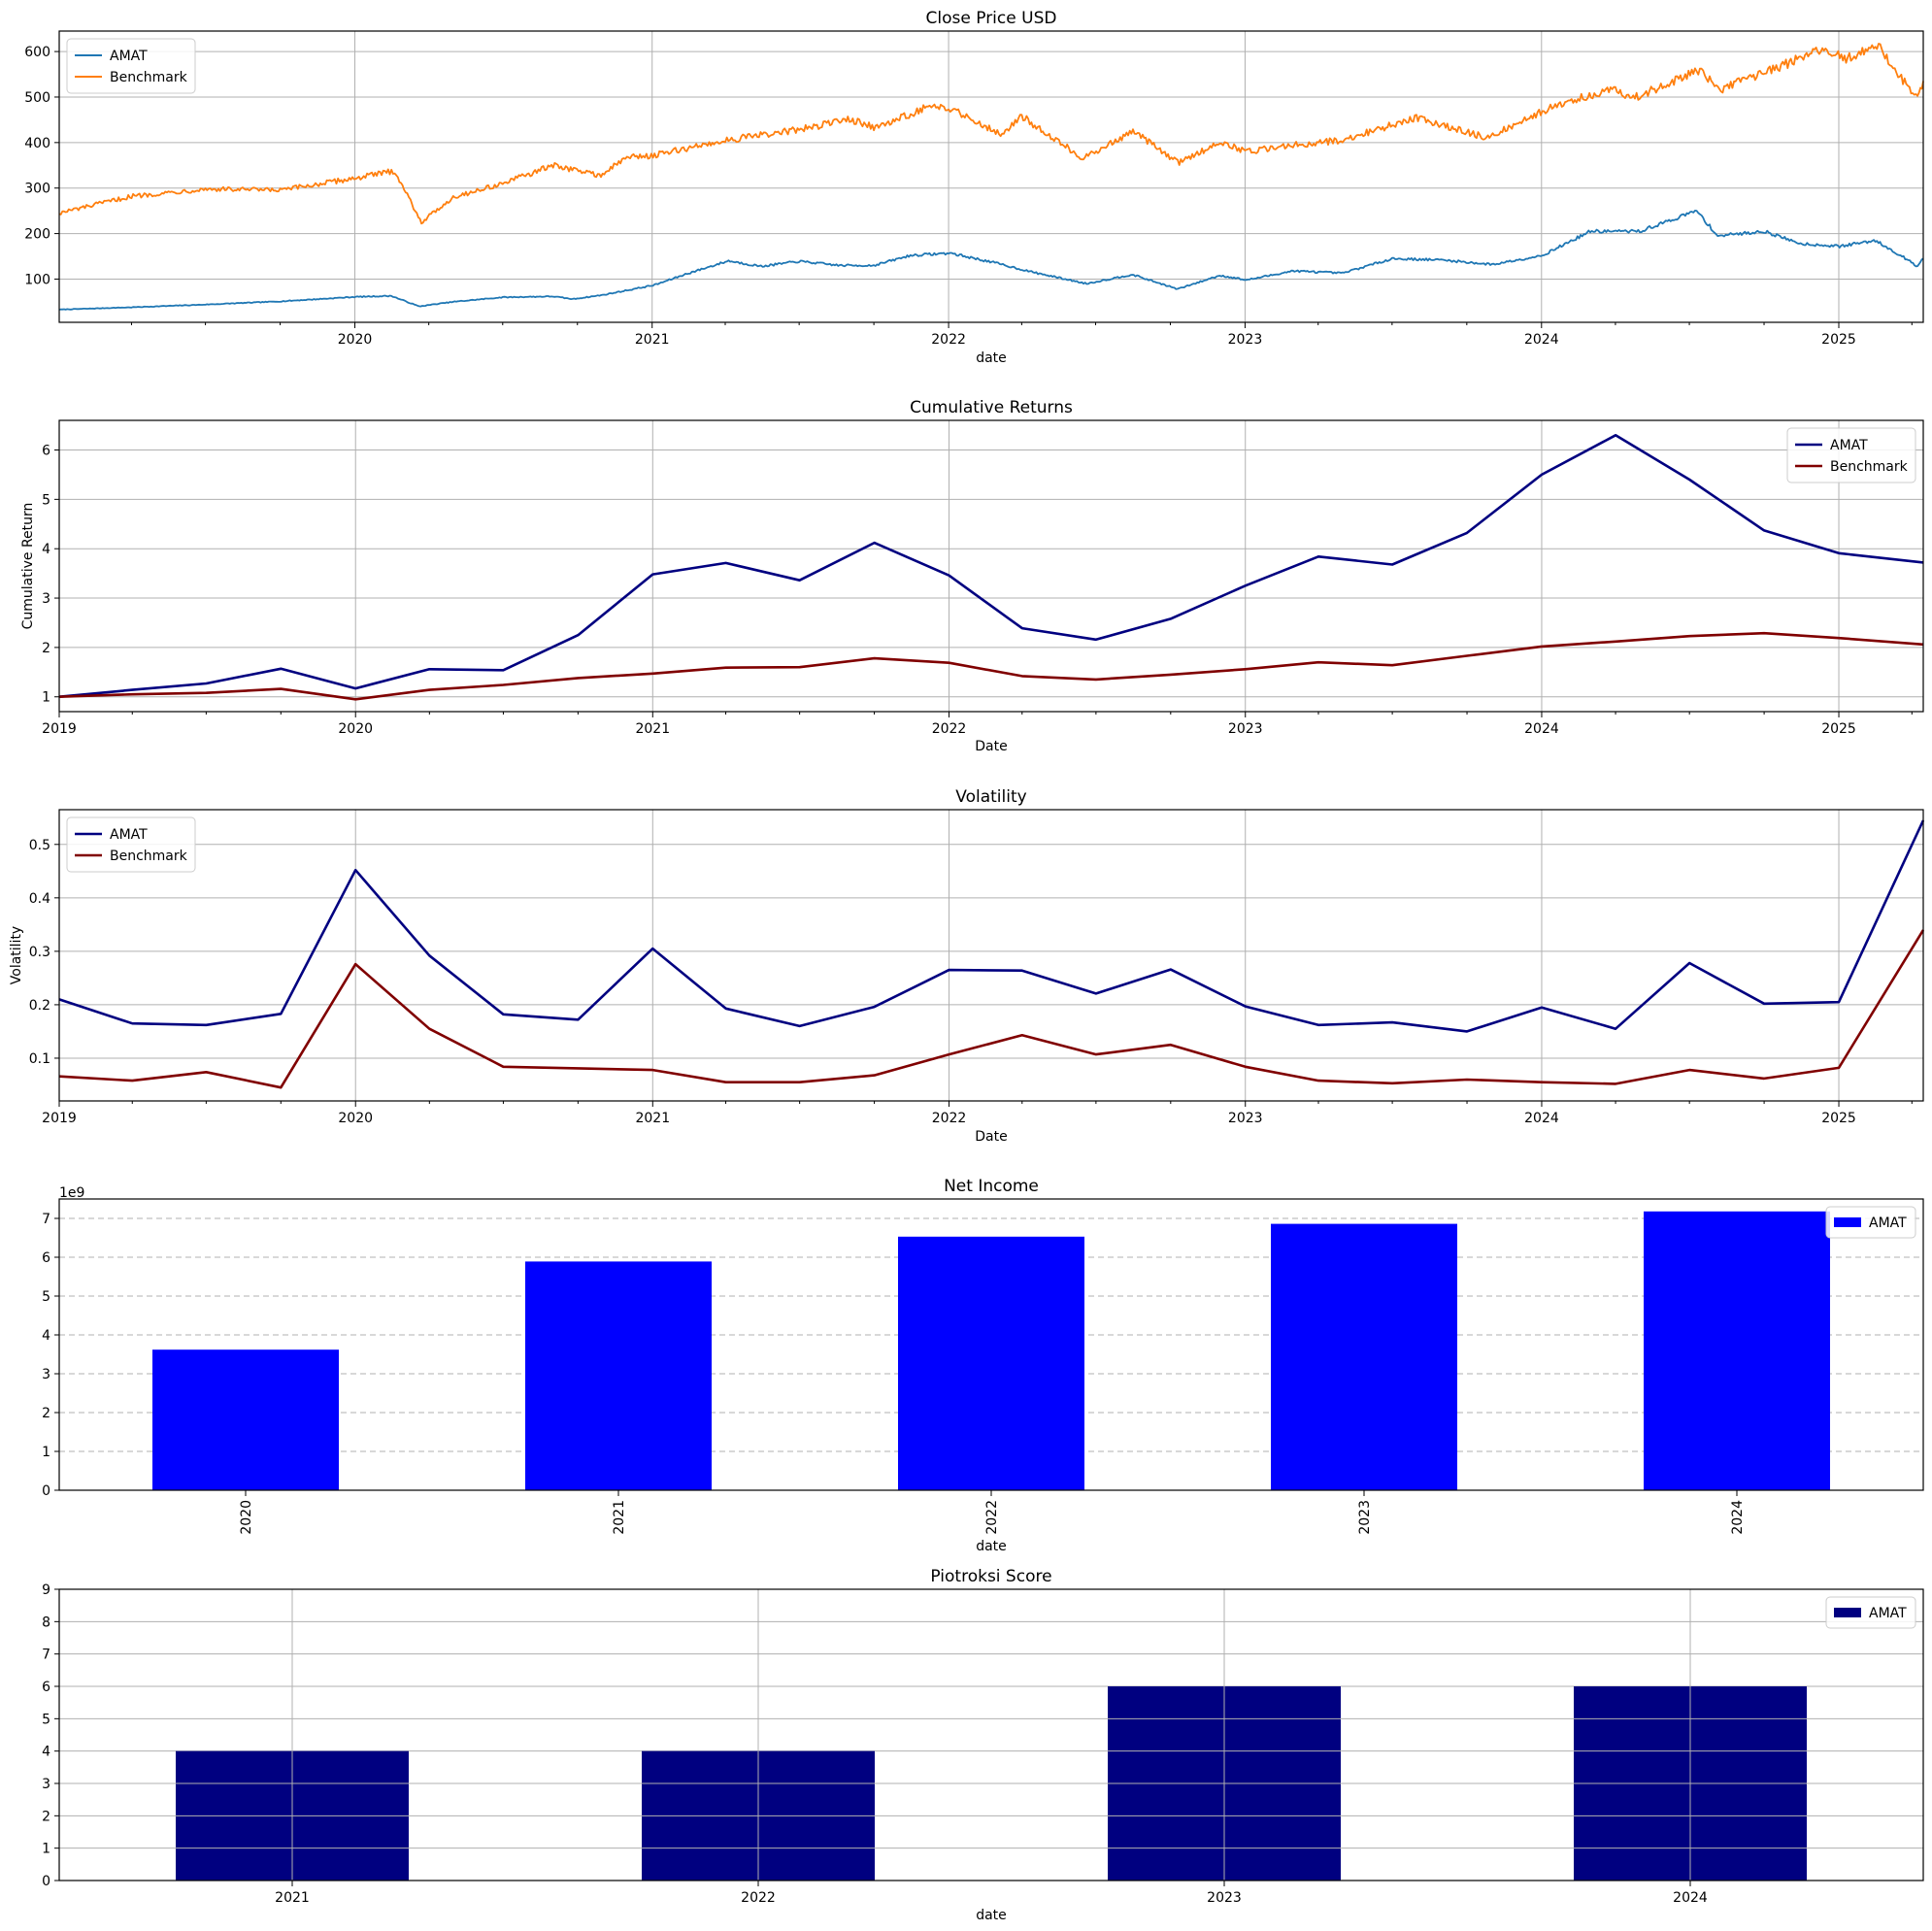 The height and width of the screenshot is (1931, 1932). What do you see at coordinates (37, 143) in the screenshot?
I see `y-tick-label: 400` at bounding box center [37, 143].